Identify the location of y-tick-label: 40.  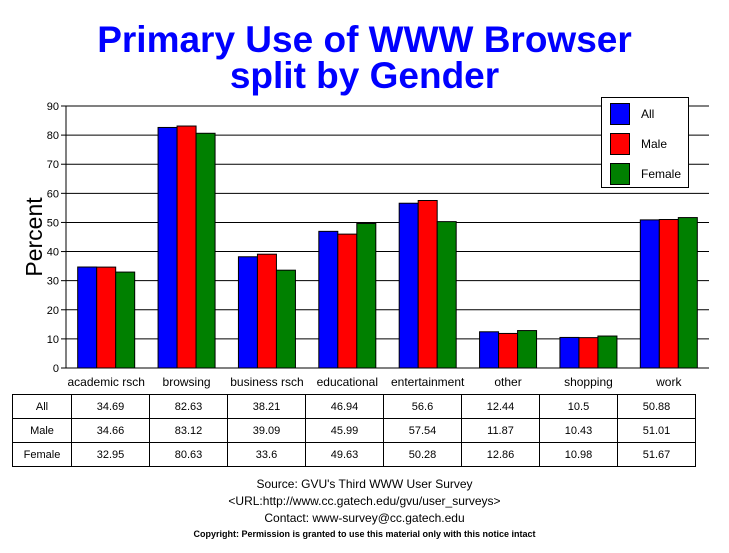
(53, 253).